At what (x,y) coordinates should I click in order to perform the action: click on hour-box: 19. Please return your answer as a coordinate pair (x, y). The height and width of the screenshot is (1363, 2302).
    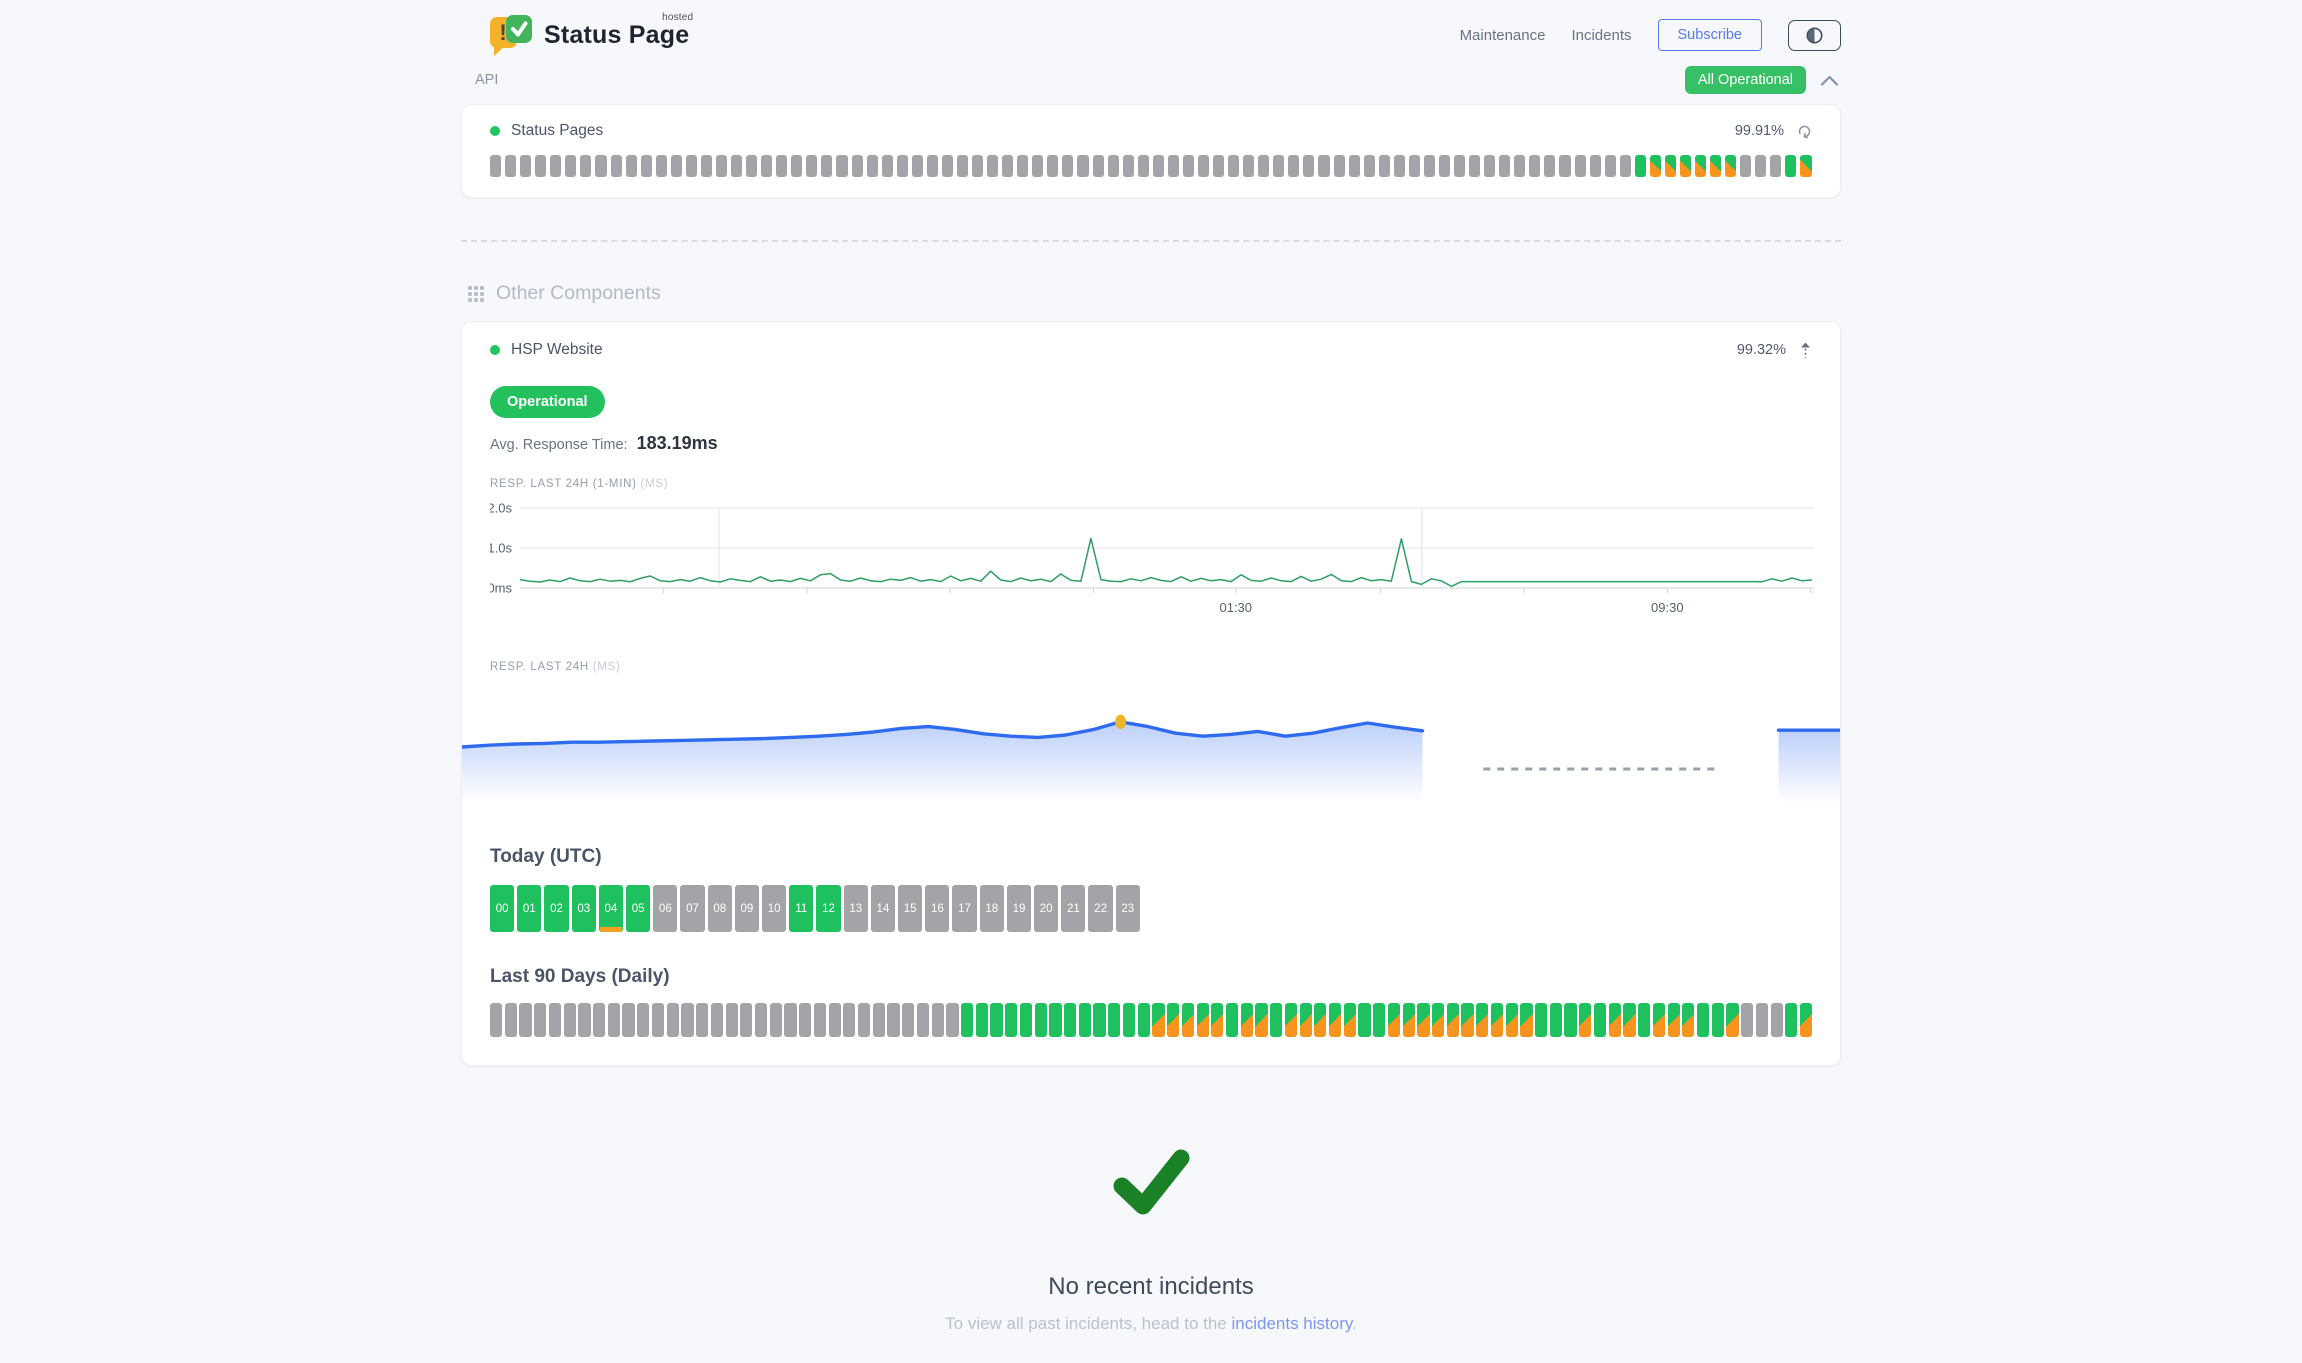
    Looking at the image, I should click on (1019, 908).